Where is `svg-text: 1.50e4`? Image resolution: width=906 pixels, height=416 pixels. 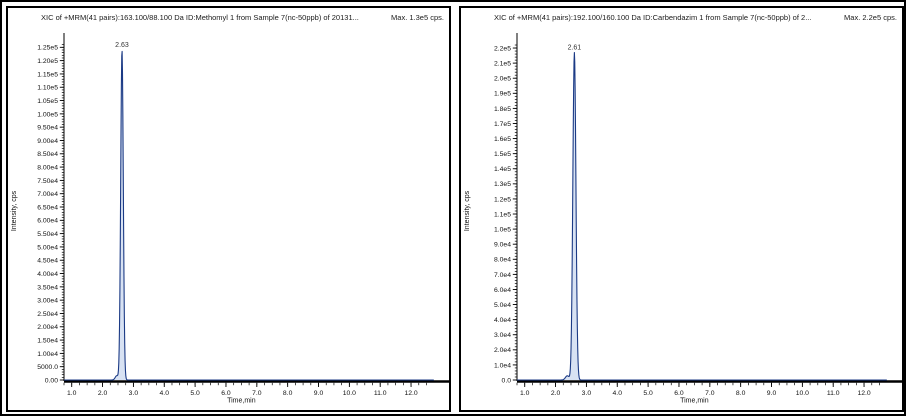
svg-text: 1.50e4 is located at coordinates (47, 340).